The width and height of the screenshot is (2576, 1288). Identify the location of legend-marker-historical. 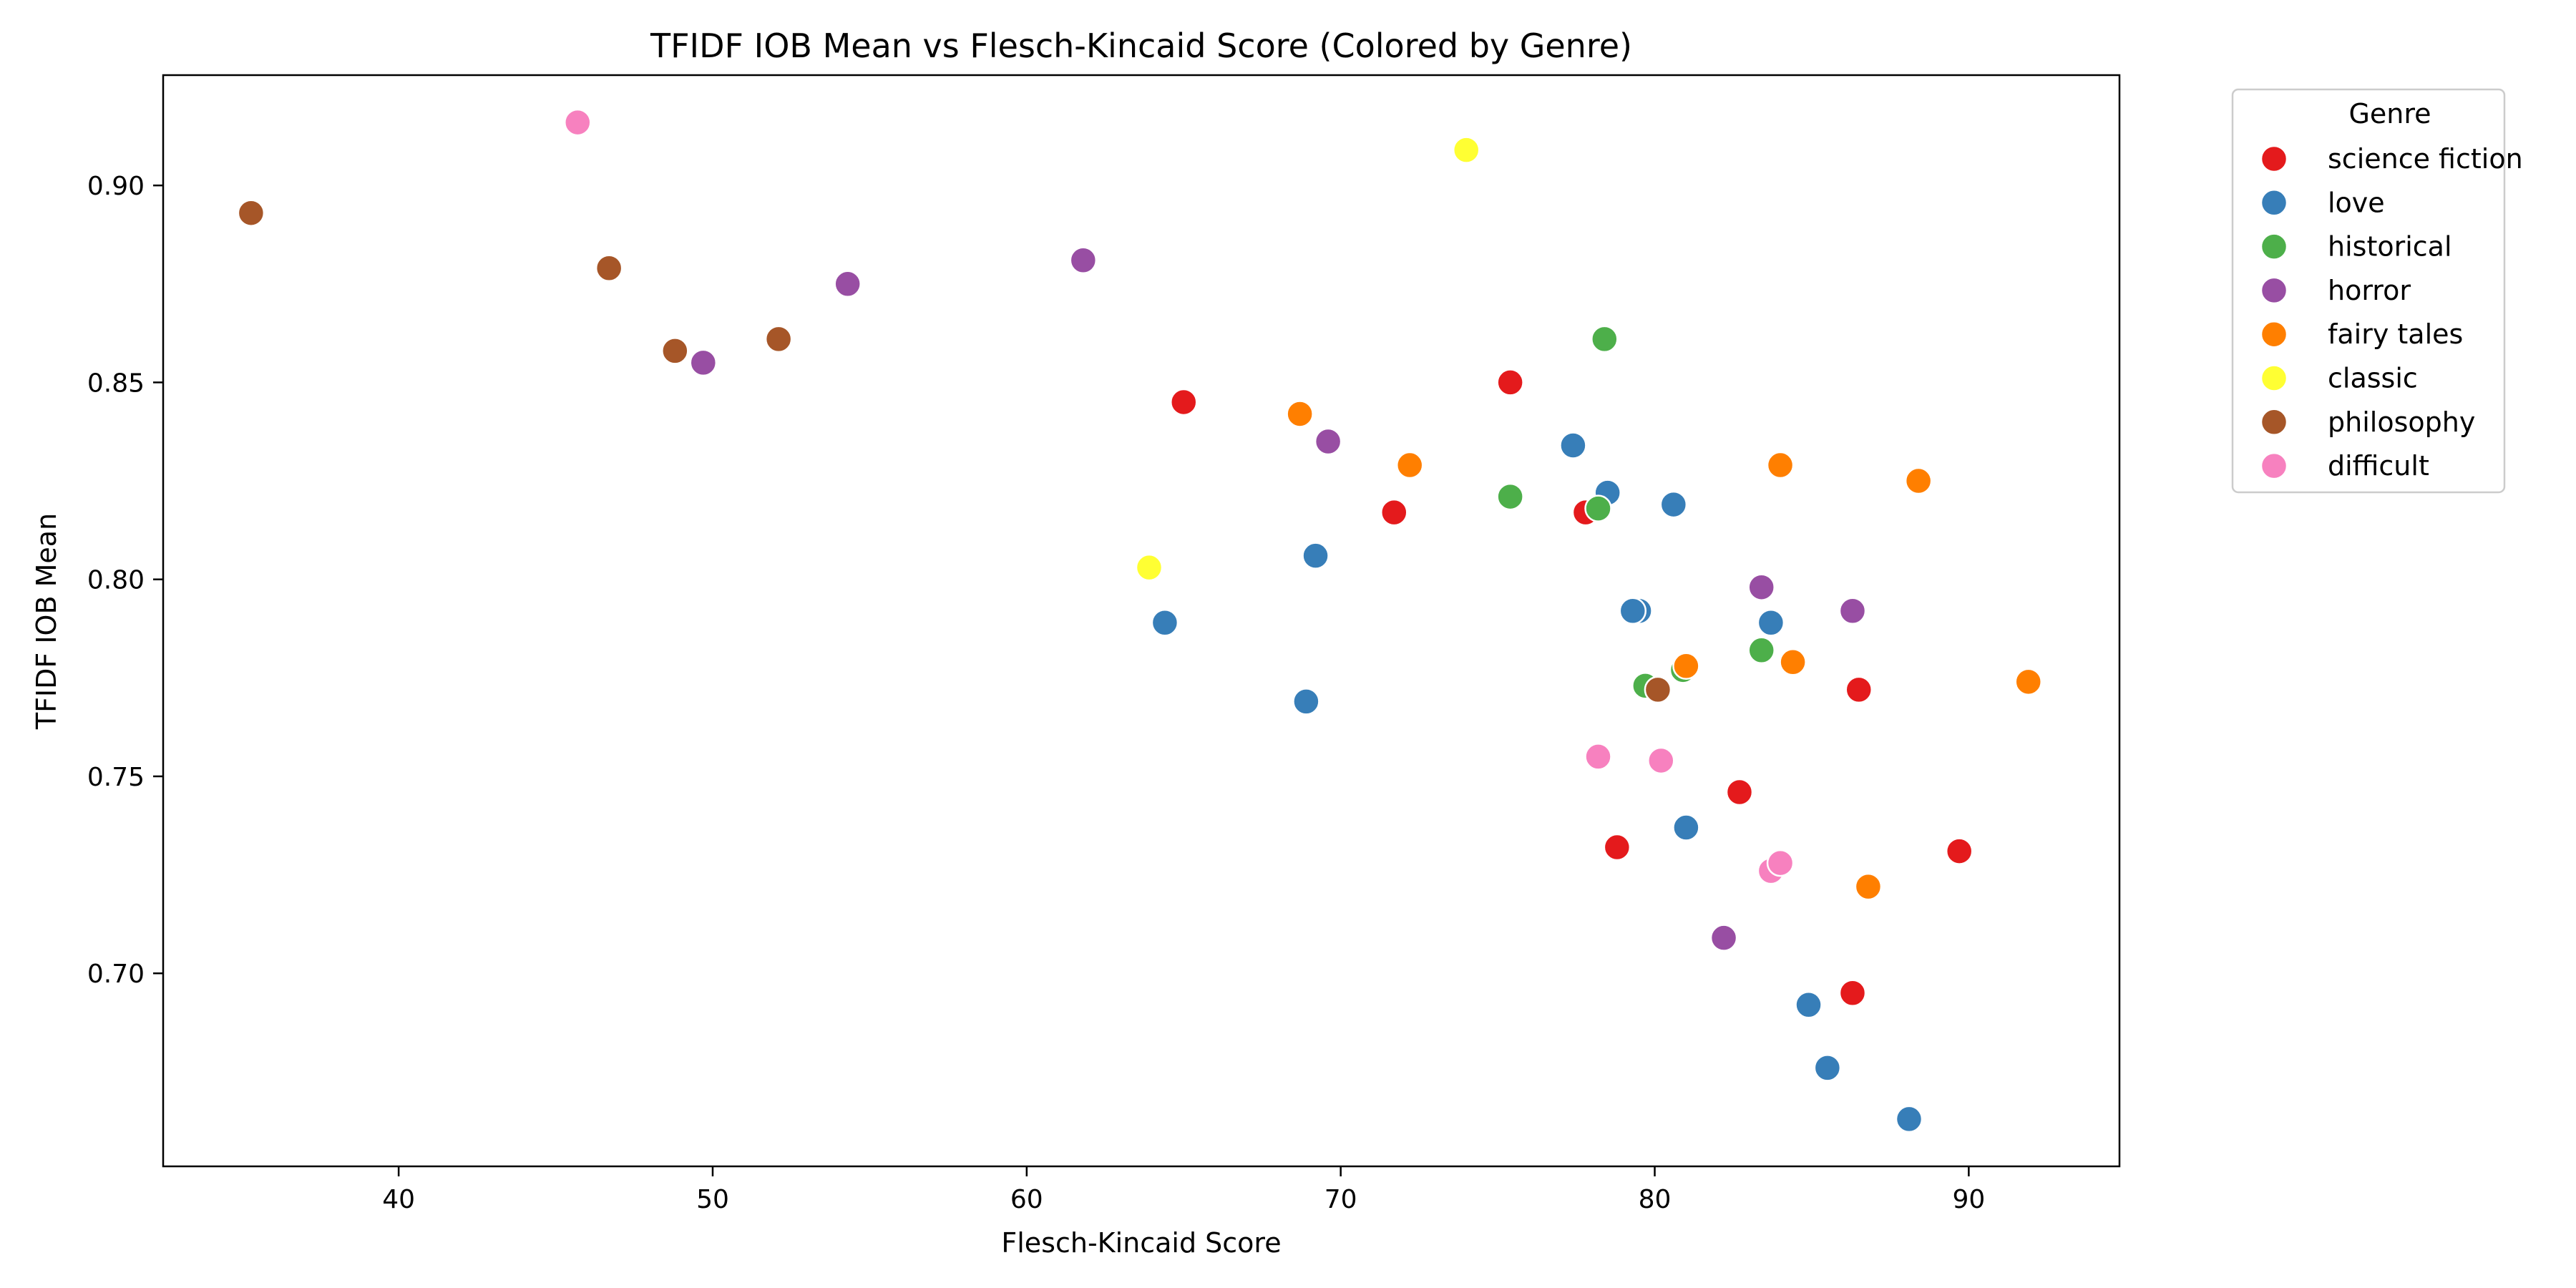
(2274, 247).